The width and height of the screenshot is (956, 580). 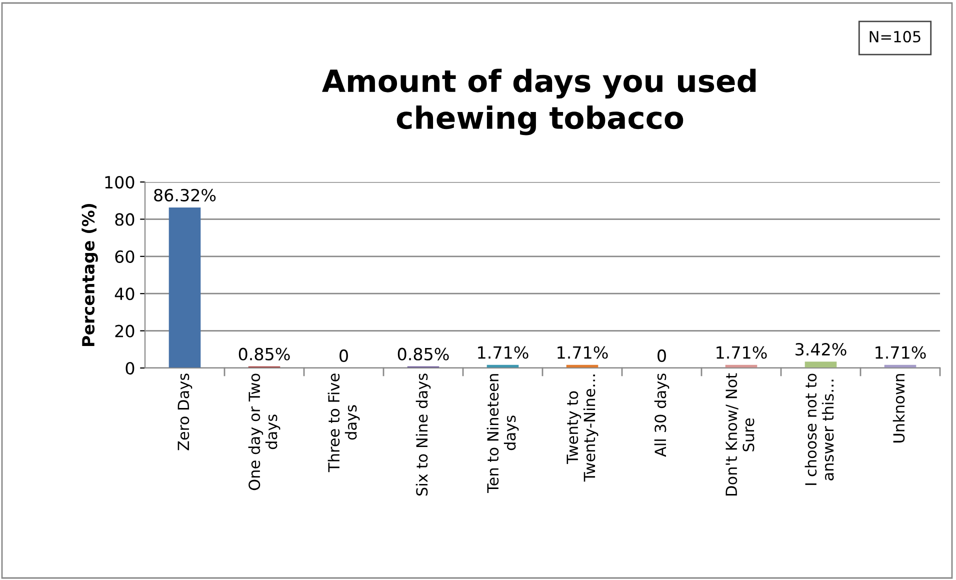 What do you see at coordinates (124, 331) in the screenshot?
I see `y-tick-label: 20` at bounding box center [124, 331].